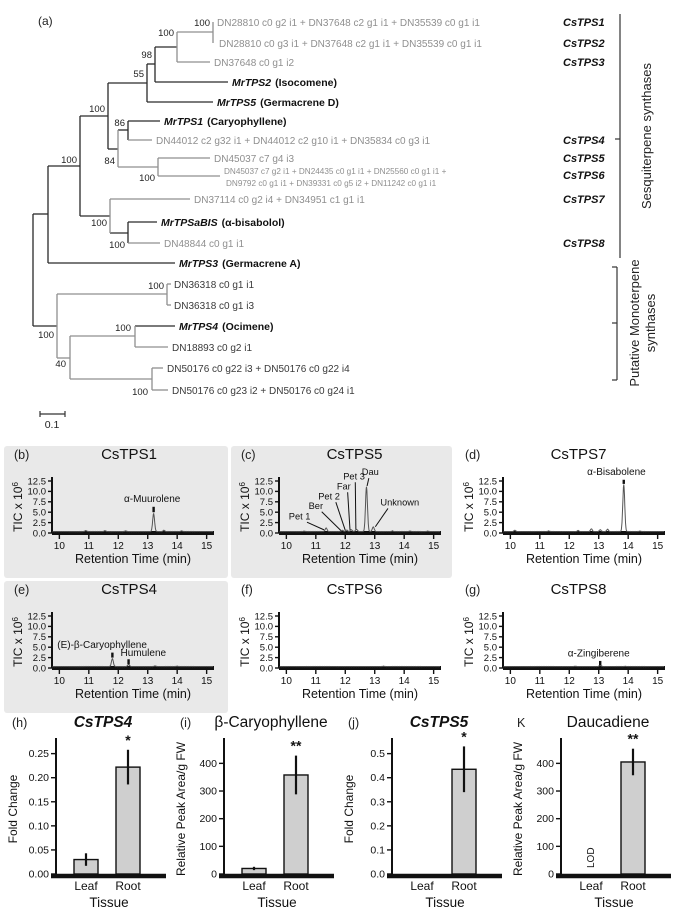  Describe the element at coordinates (39, 802) in the screenshot. I see `y-tick-label: 0.15` at that location.